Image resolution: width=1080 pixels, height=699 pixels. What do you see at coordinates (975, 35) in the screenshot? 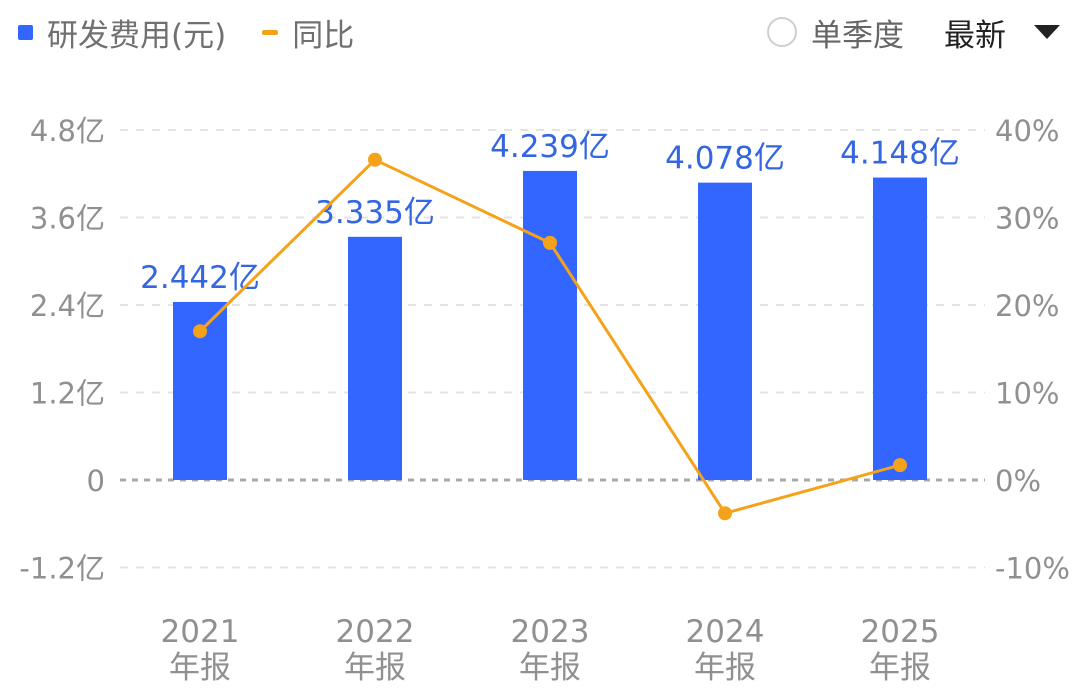
I see `sort-dropdown-label: 最新` at bounding box center [975, 35].